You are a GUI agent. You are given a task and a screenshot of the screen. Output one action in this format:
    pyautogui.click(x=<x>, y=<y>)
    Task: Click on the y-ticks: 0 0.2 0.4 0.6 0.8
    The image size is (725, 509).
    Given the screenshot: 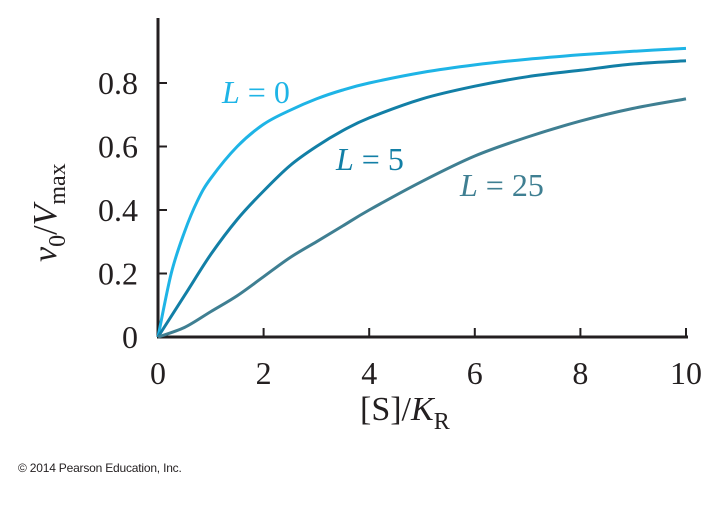 What is the action you would take?
    pyautogui.click(x=132, y=210)
    